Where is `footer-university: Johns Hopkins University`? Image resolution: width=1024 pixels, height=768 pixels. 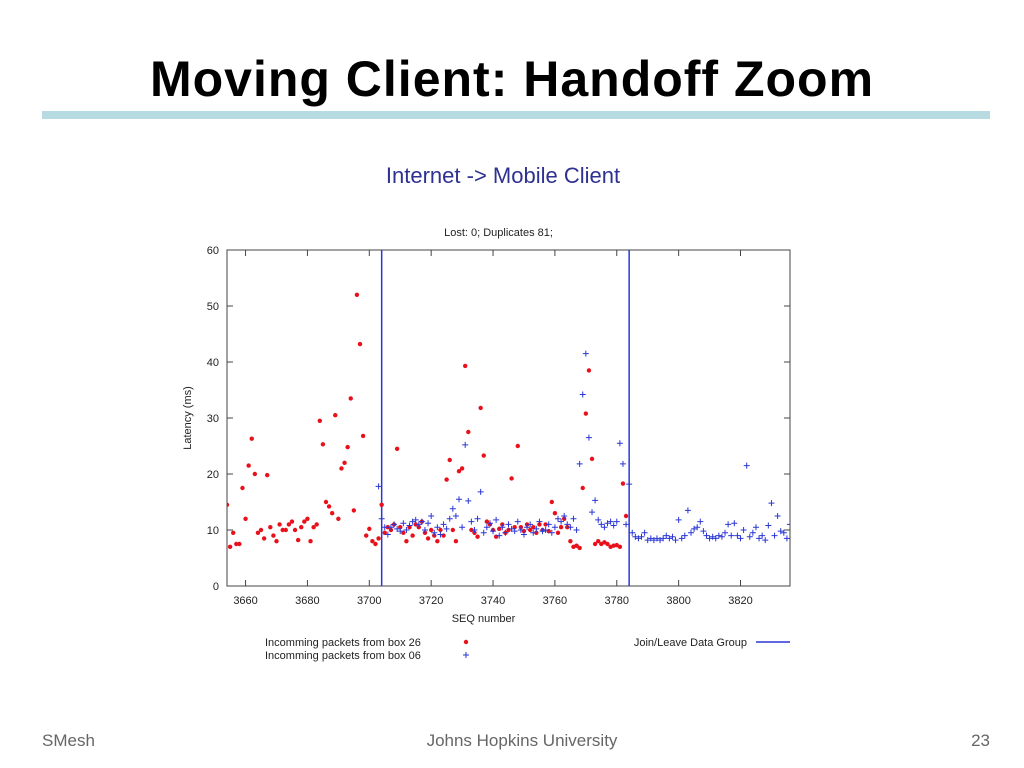
footer-university: Johns Hopkins University is located at coordinates (522, 740).